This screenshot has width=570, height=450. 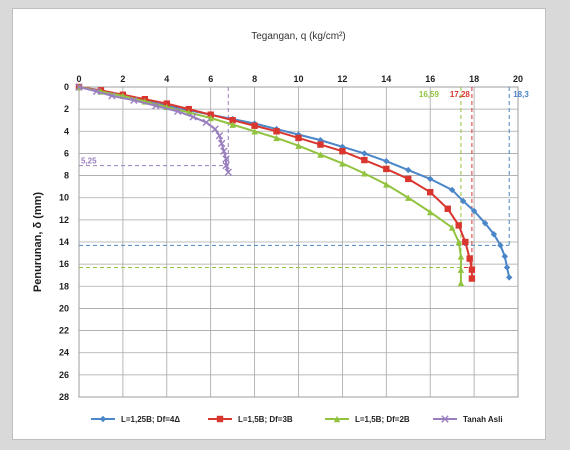 I want to click on y-tick-label: 14, so click(x=64, y=242).